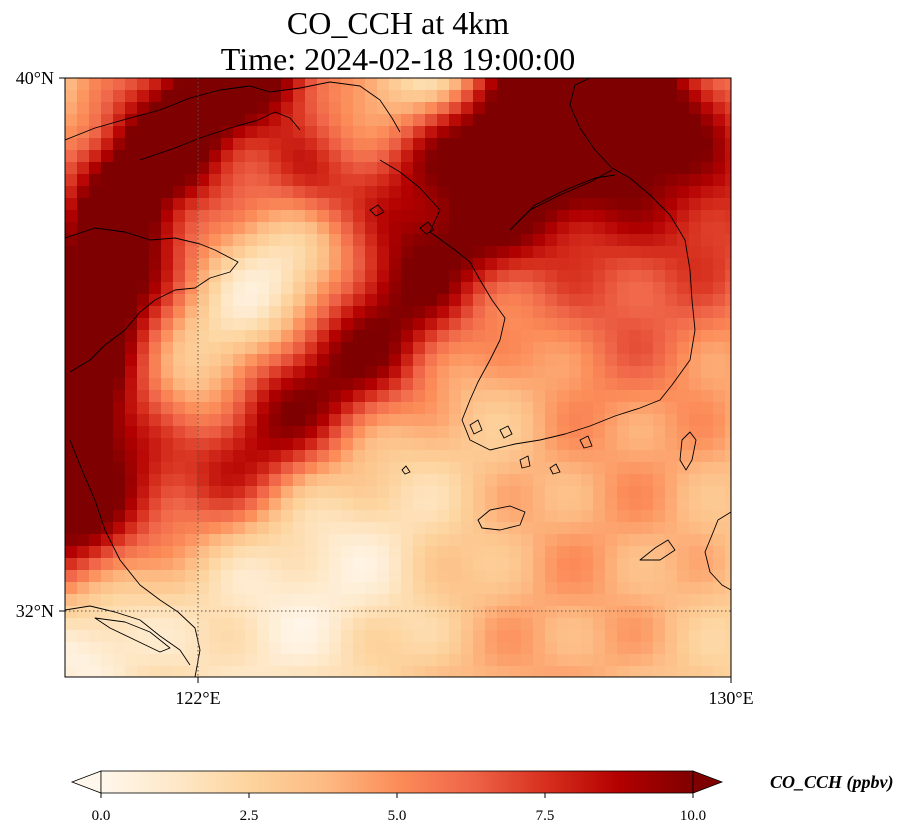 The width and height of the screenshot is (921, 836). Describe the element at coordinates (402, 339) in the screenshot. I see `islands-yellow-sea` at that location.